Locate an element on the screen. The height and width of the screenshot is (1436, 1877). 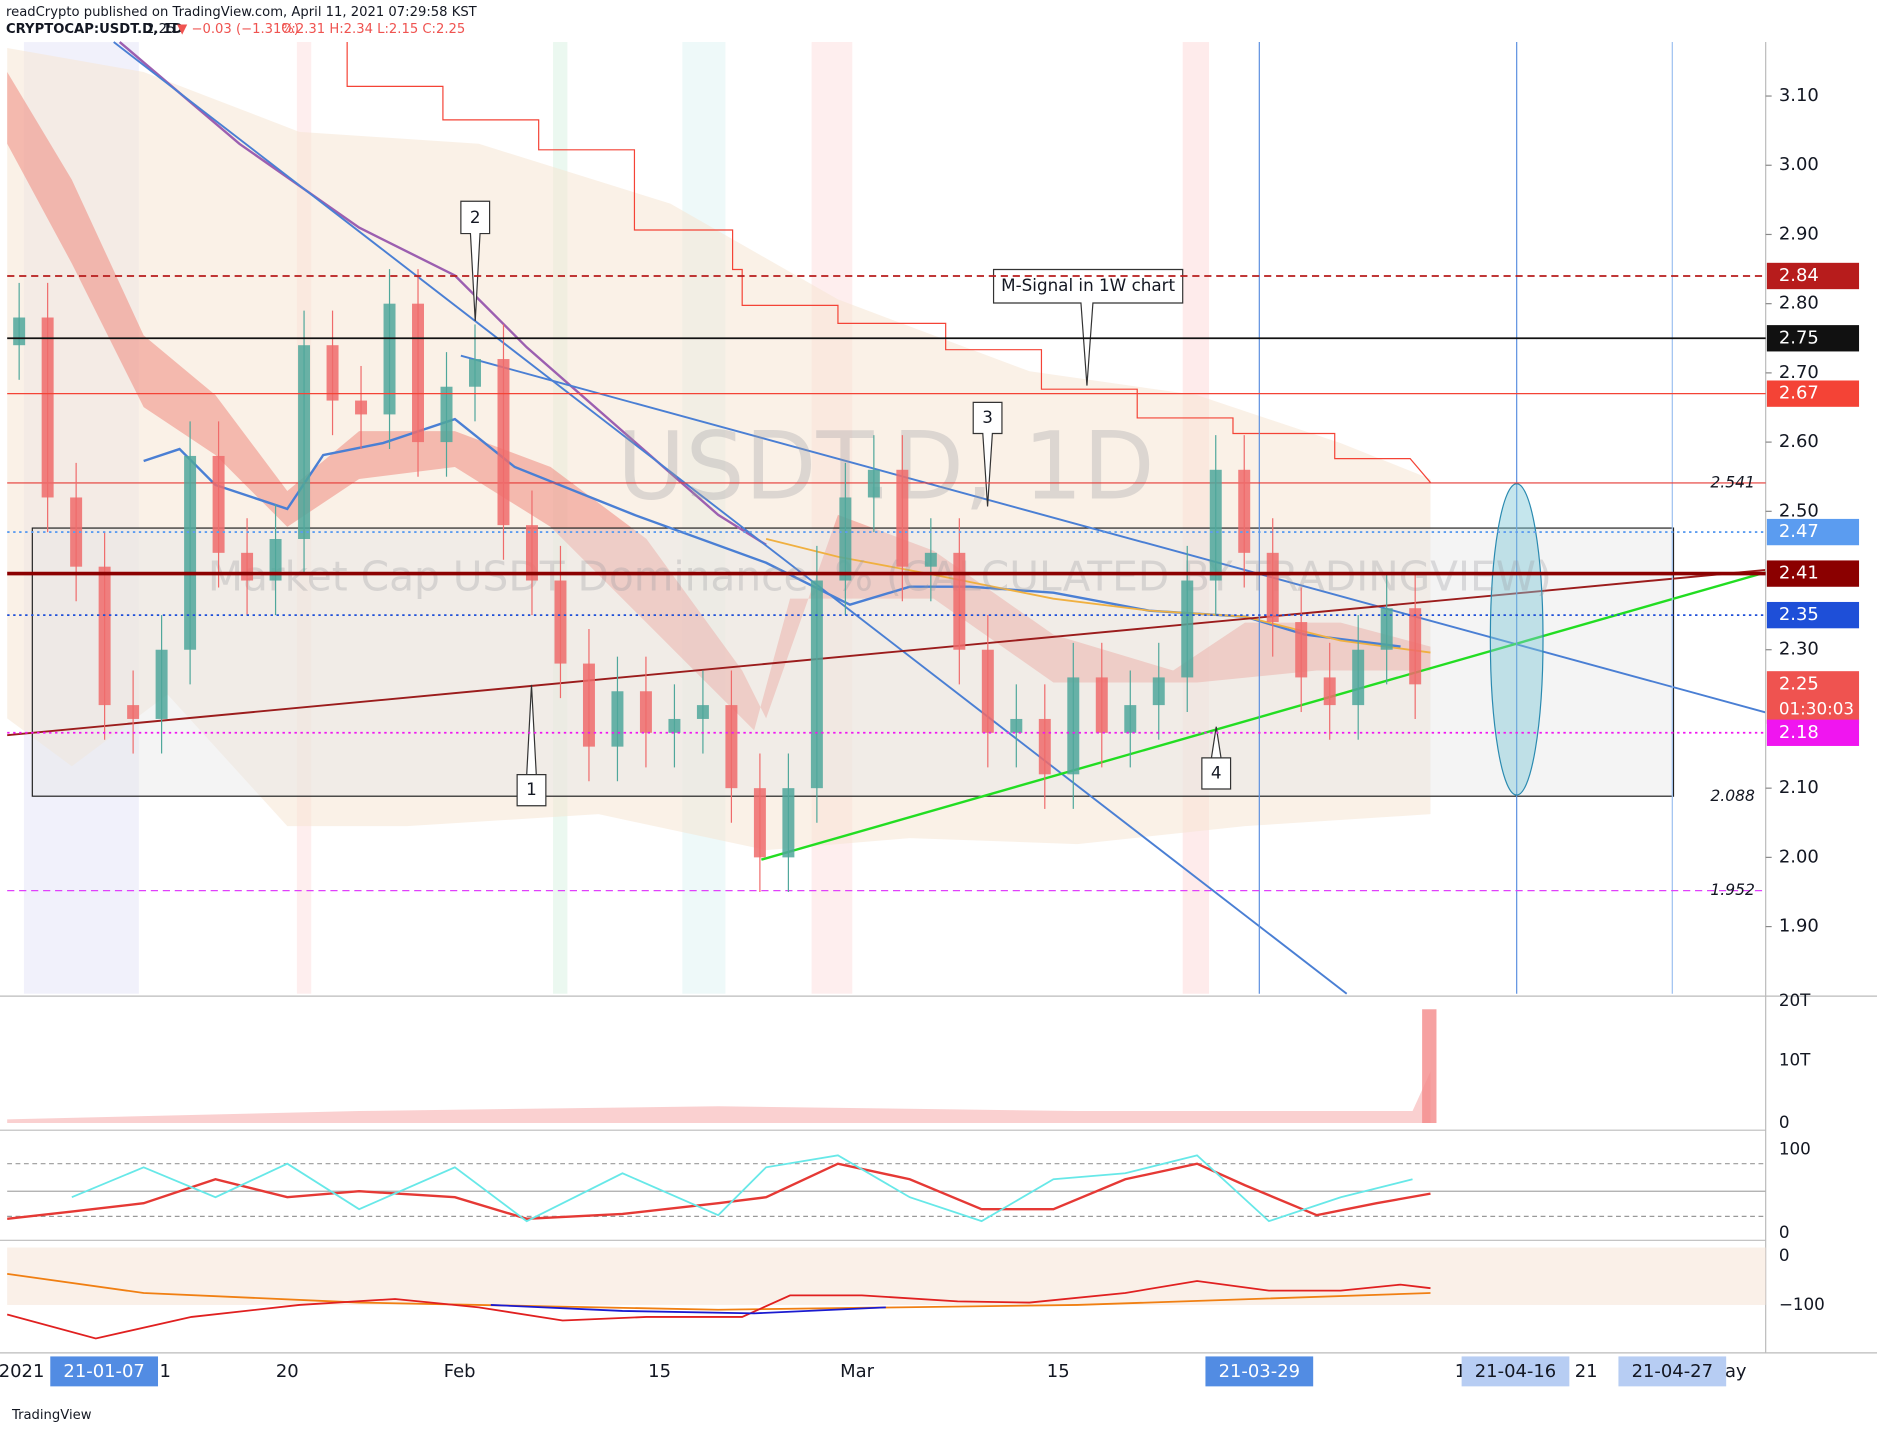
date-label: 21-04-16 is located at coordinates (1515, 1371).